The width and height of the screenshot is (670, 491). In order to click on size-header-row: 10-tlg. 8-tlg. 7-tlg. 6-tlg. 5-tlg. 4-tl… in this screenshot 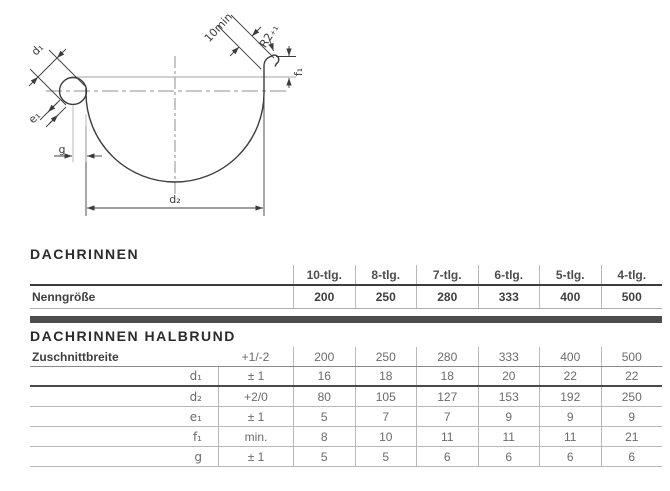, I will do `click(346, 275)`.